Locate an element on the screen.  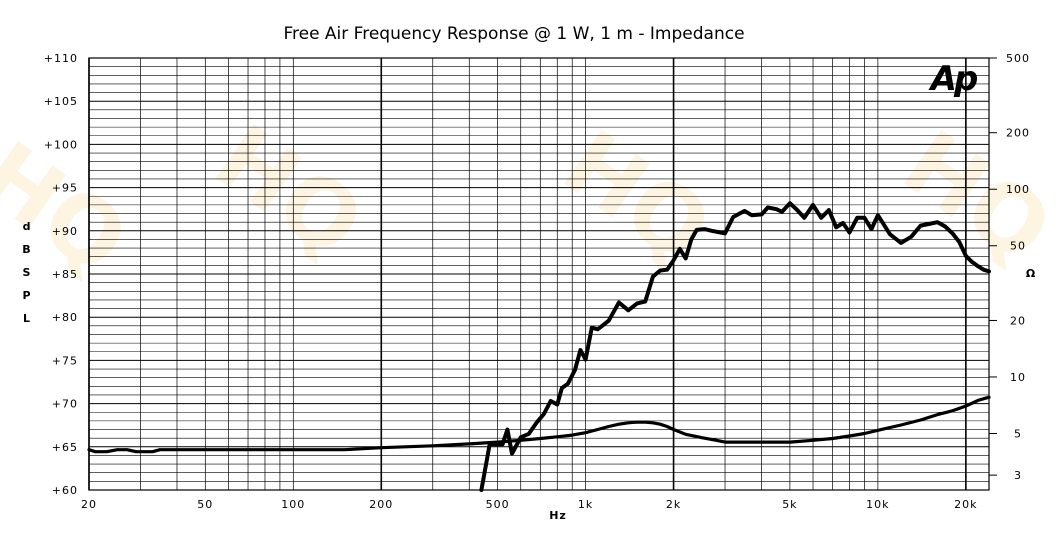
y-tick-label: +65 is located at coordinates (65, 447).